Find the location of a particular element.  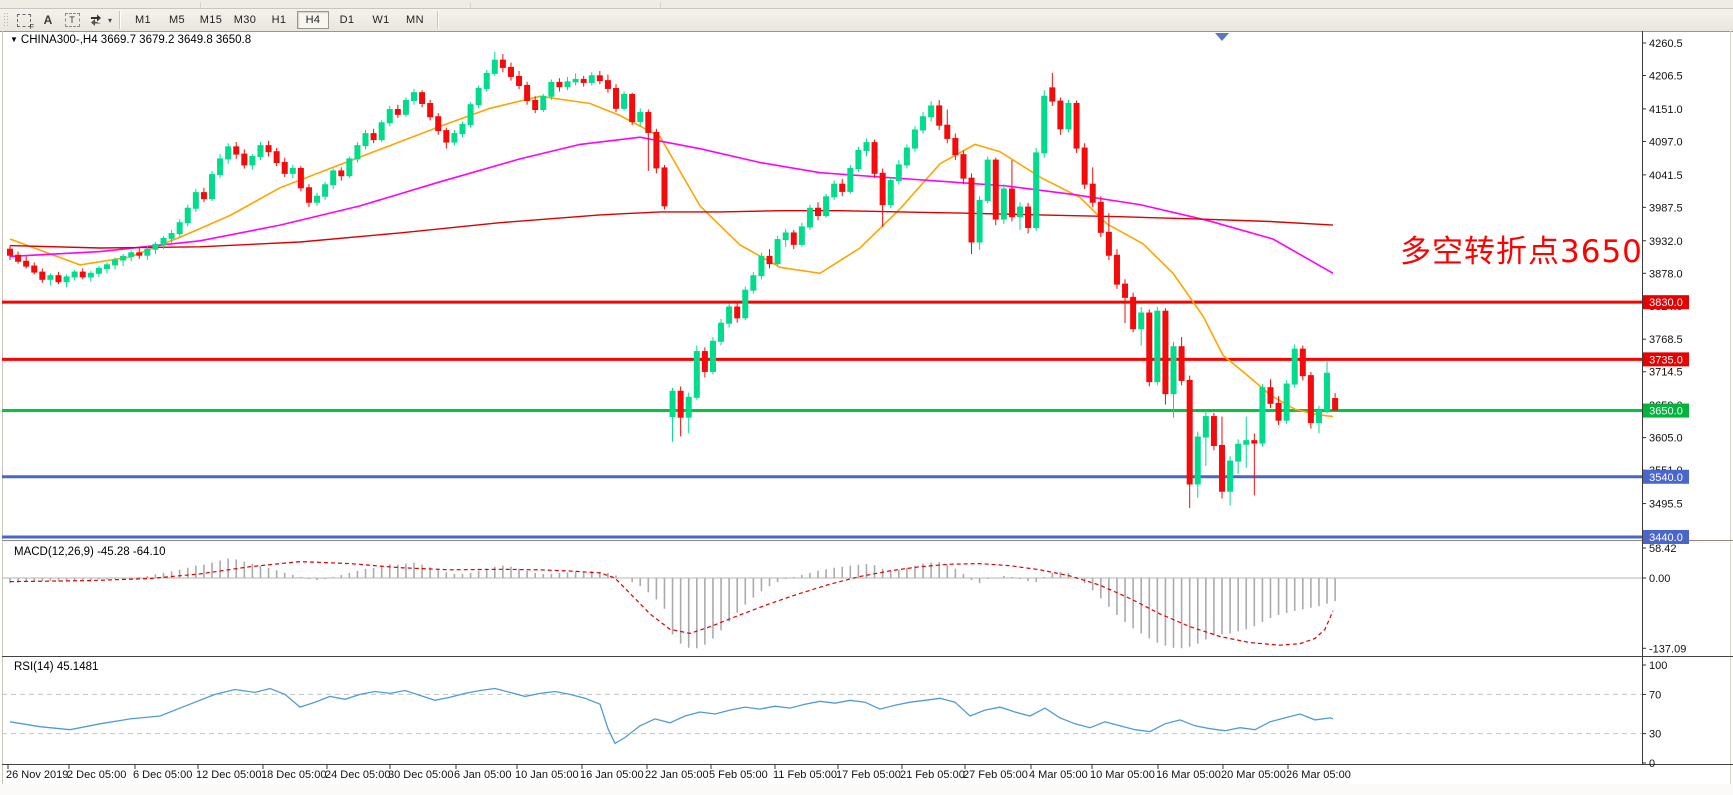

indicators-arrows-icon is located at coordinates (96, 20).